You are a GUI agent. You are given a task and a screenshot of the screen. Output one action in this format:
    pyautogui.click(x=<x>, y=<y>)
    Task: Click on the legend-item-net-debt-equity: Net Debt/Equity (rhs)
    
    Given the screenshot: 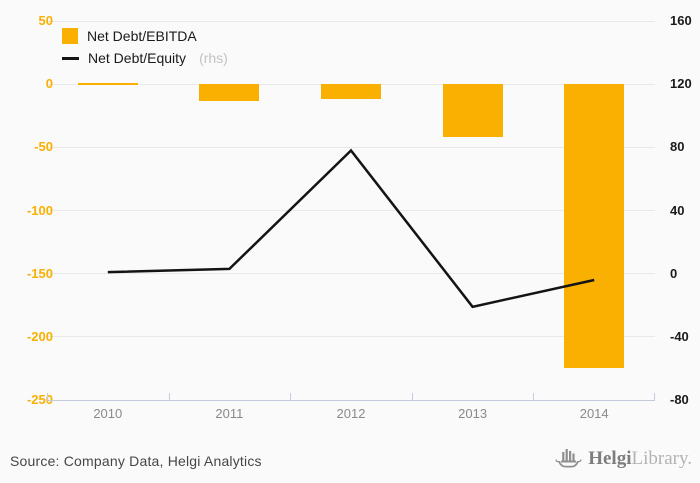 What is the action you would take?
    pyautogui.click(x=145, y=58)
    